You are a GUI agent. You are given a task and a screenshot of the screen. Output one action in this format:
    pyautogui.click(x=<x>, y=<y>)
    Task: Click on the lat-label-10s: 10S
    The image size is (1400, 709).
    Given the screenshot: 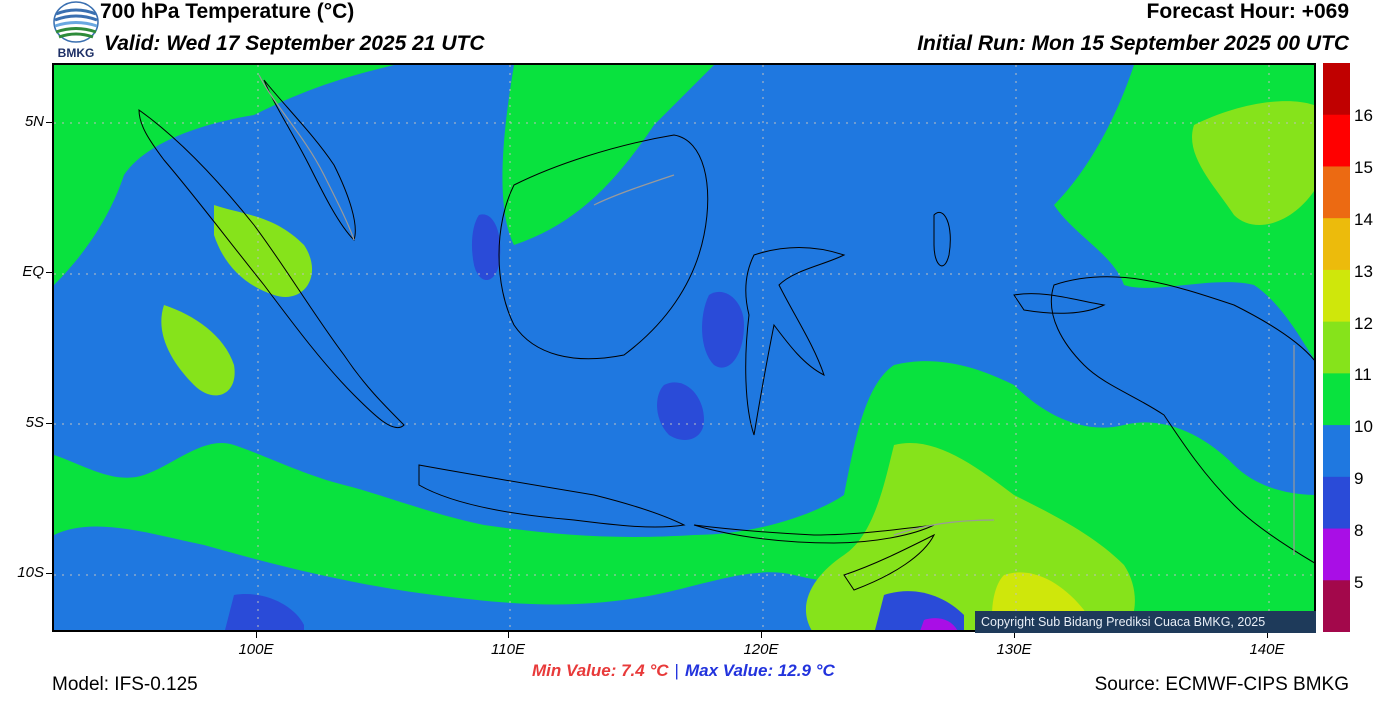 What is the action you would take?
    pyautogui.click(x=30, y=572)
    